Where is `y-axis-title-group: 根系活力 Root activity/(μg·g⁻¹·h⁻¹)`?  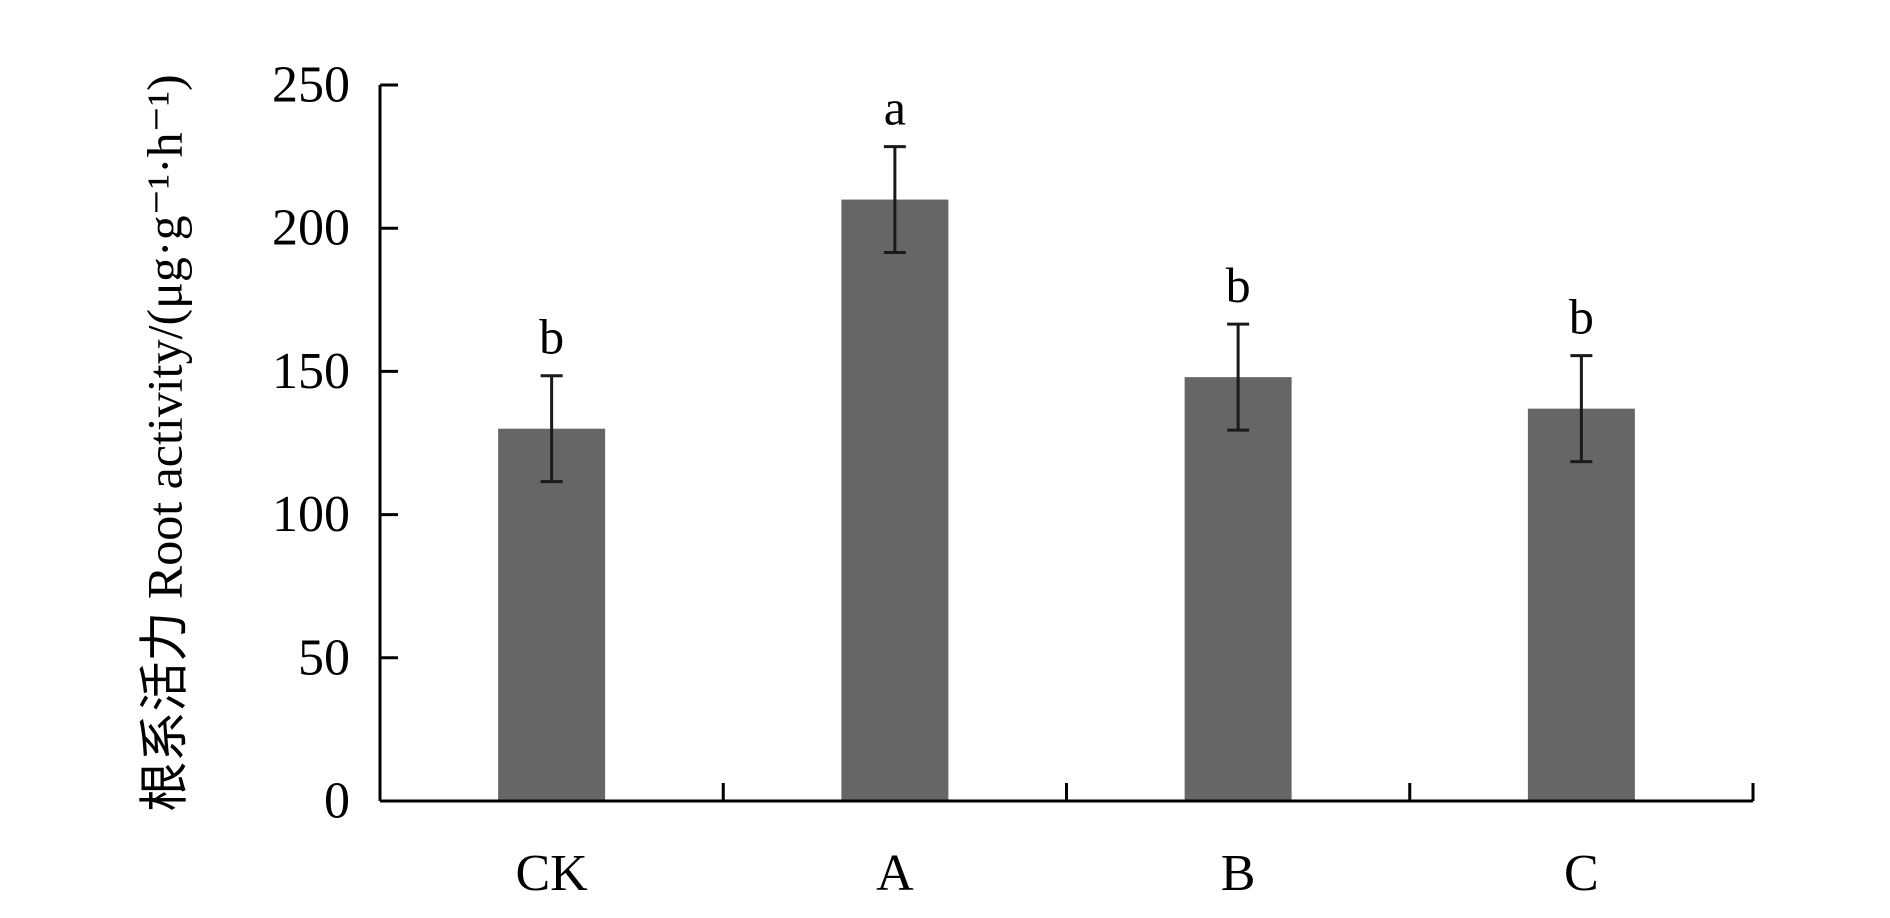
y-axis-title-group: 根系活力 Root activity/(μg·g⁻¹·h⁻¹) is located at coordinates (164, 442).